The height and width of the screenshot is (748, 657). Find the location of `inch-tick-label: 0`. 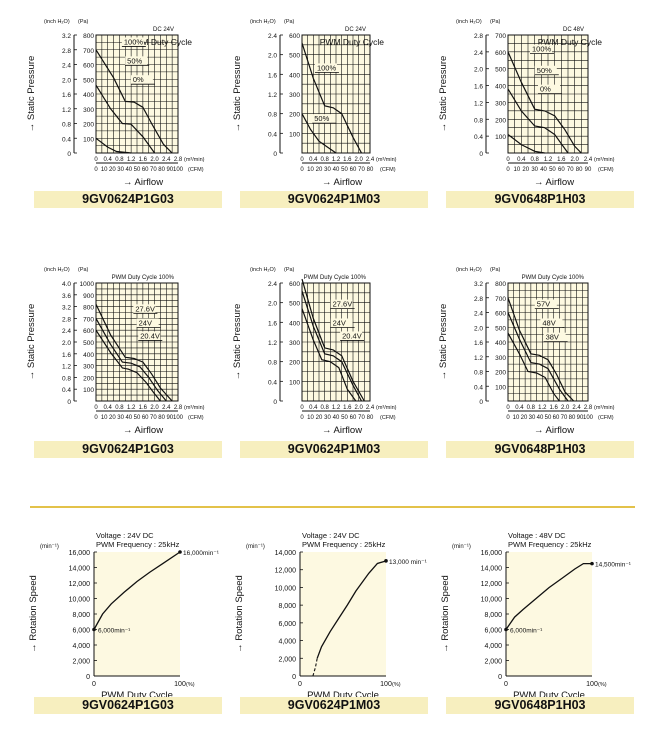

inch-tick-label: 0 is located at coordinates (69, 402).